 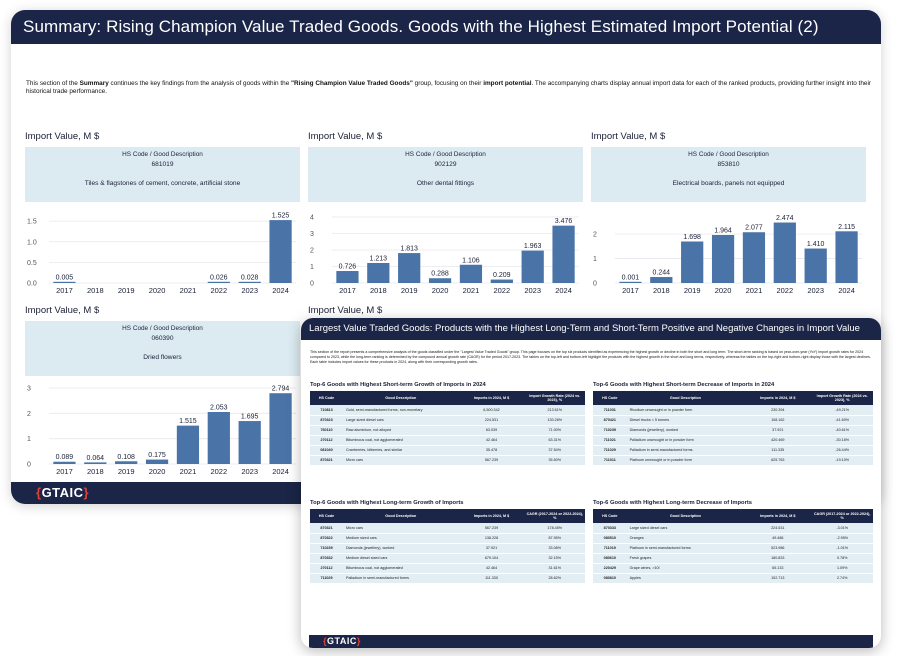 I want to click on table-cell: -1.01%, so click(x=842, y=548).